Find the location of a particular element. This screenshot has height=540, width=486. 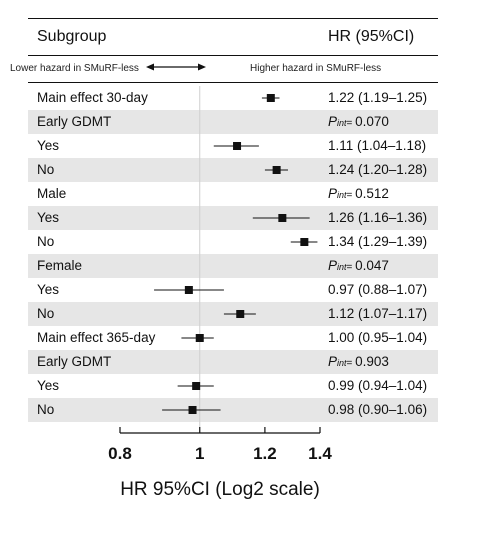

x-tick-label: 1 is located at coordinates (199, 453).